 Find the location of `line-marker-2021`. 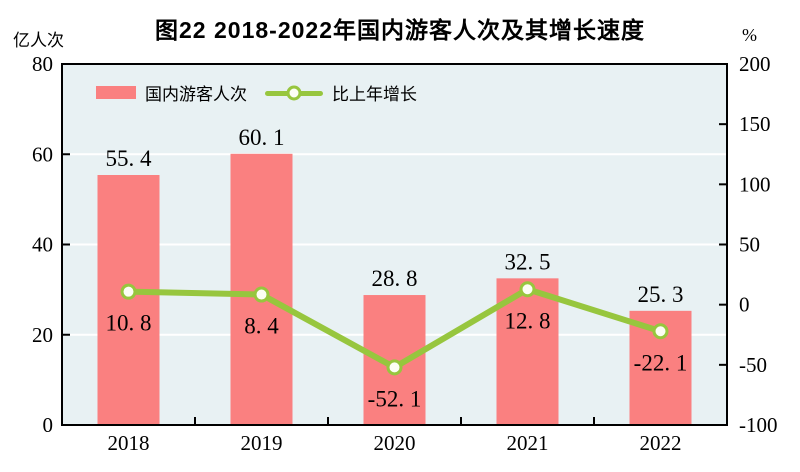

line-marker-2021 is located at coordinates (527, 289).